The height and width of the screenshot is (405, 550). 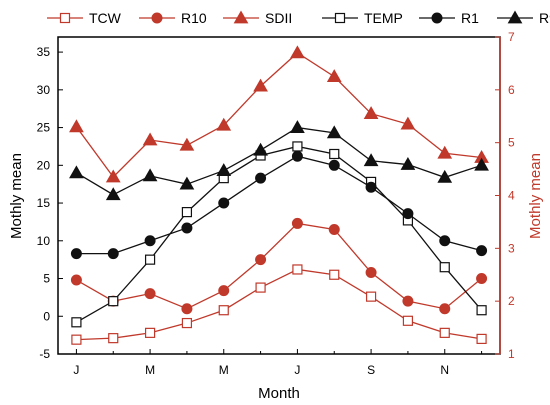 What do you see at coordinates (44, 128) in the screenshot?
I see `y-left-tick-label: 25` at bounding box center [44, 128].